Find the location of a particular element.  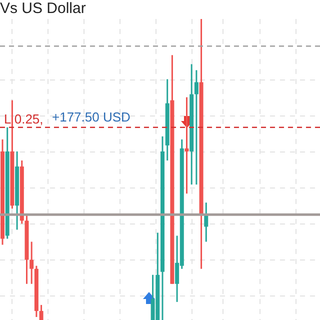

annotation: +177.50 USD is located at coordinates (91, 116).